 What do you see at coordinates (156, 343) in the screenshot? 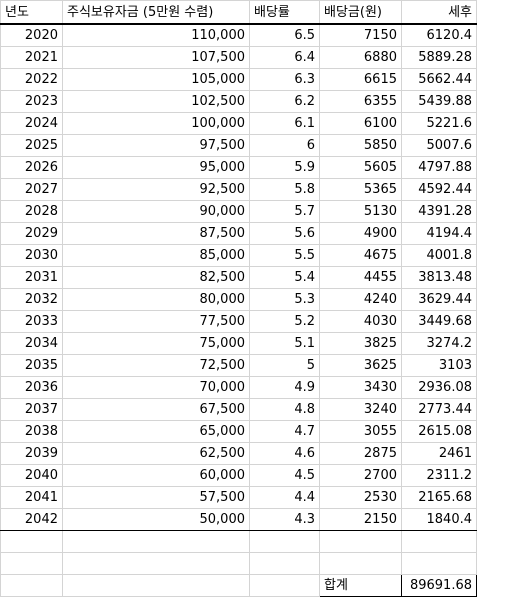
I see `holding-amount-cell: 75,000` at bounding box center [156, 343].